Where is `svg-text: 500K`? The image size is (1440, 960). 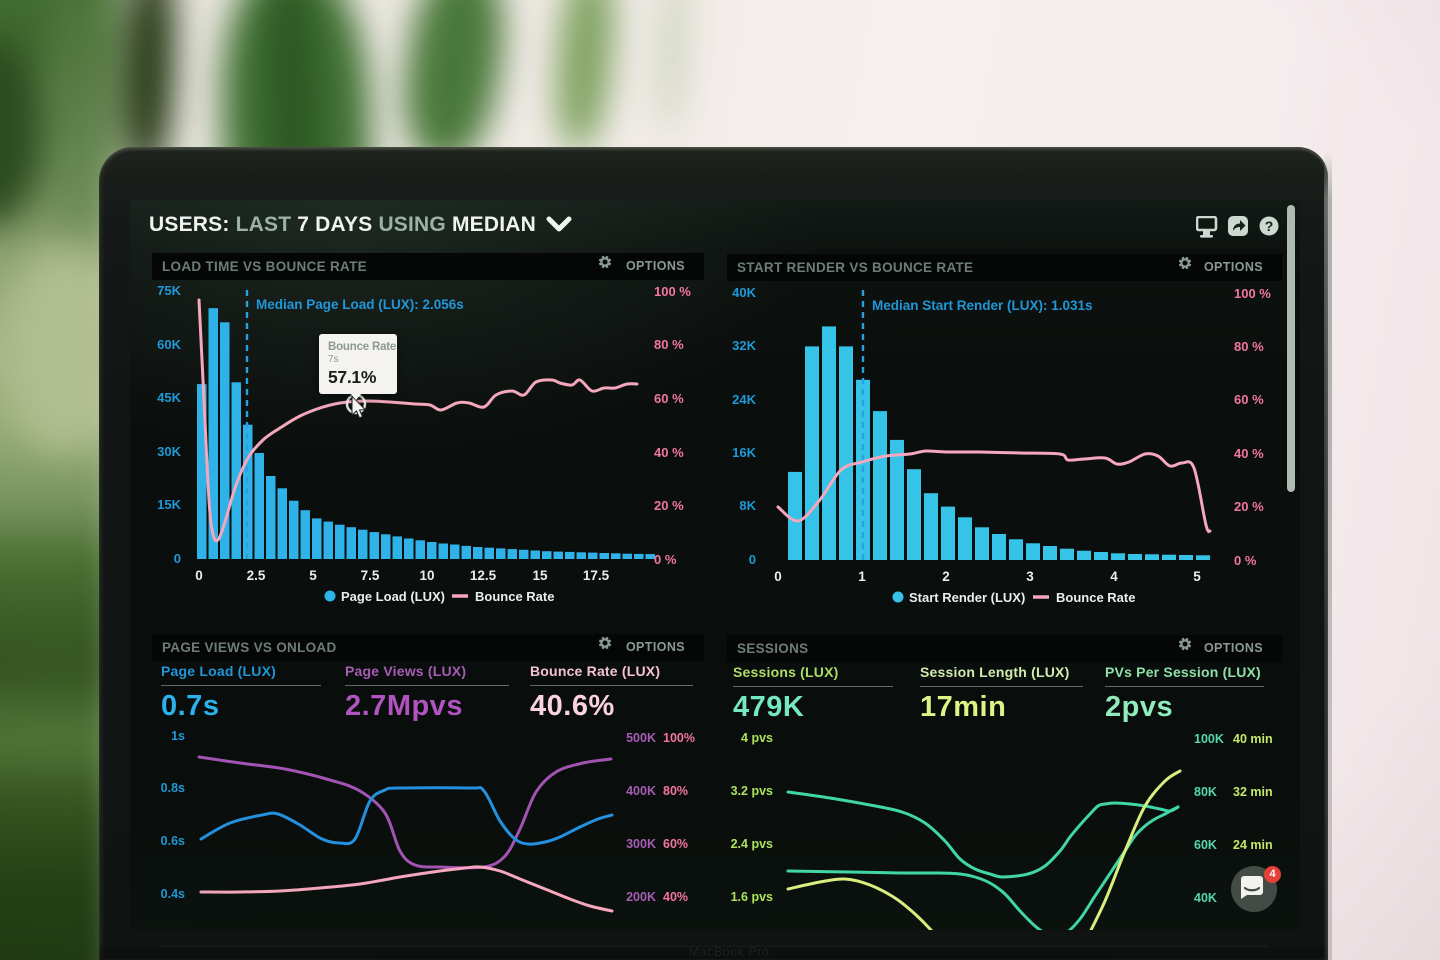
svg-text: 500K is located at coordinates (641, 738).